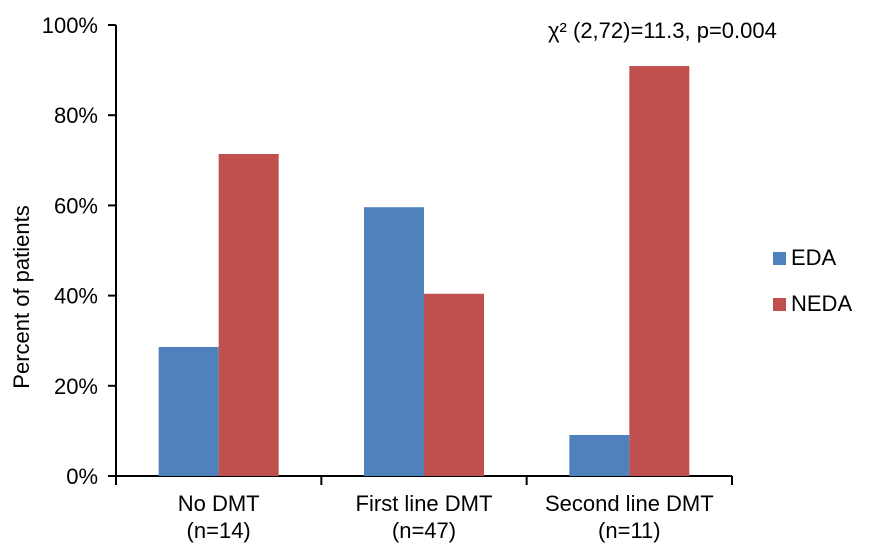  Describe the element at coordinates (21, 296) in the screenshot. I see `y-axis-label: Percent of patients` at that location.